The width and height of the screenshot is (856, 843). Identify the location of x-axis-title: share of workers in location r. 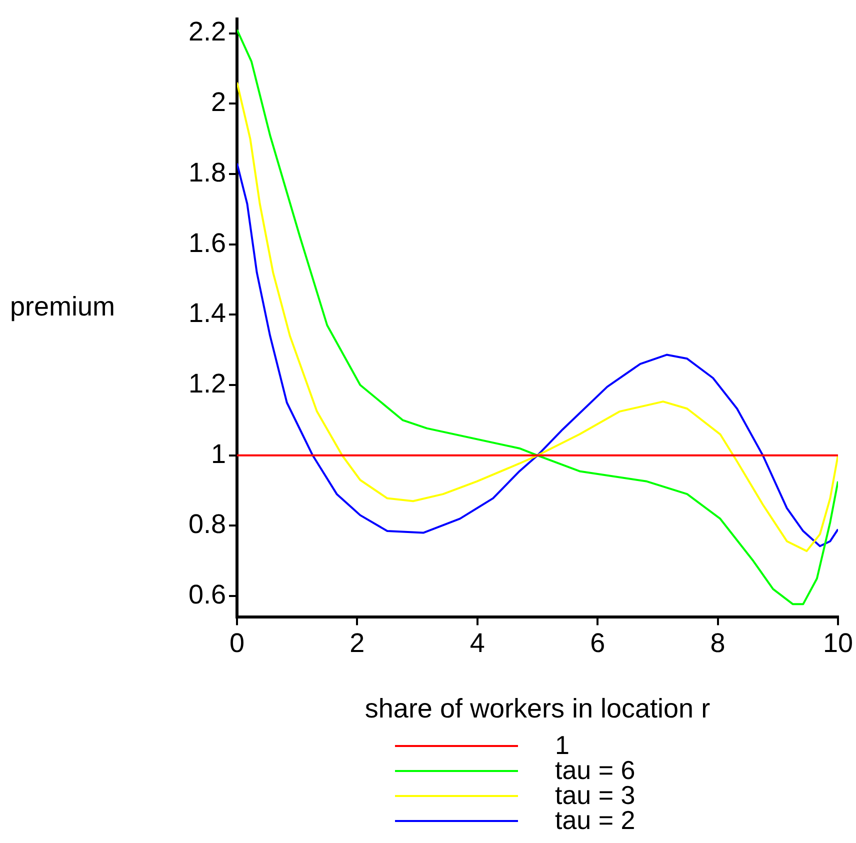
(537, 708).